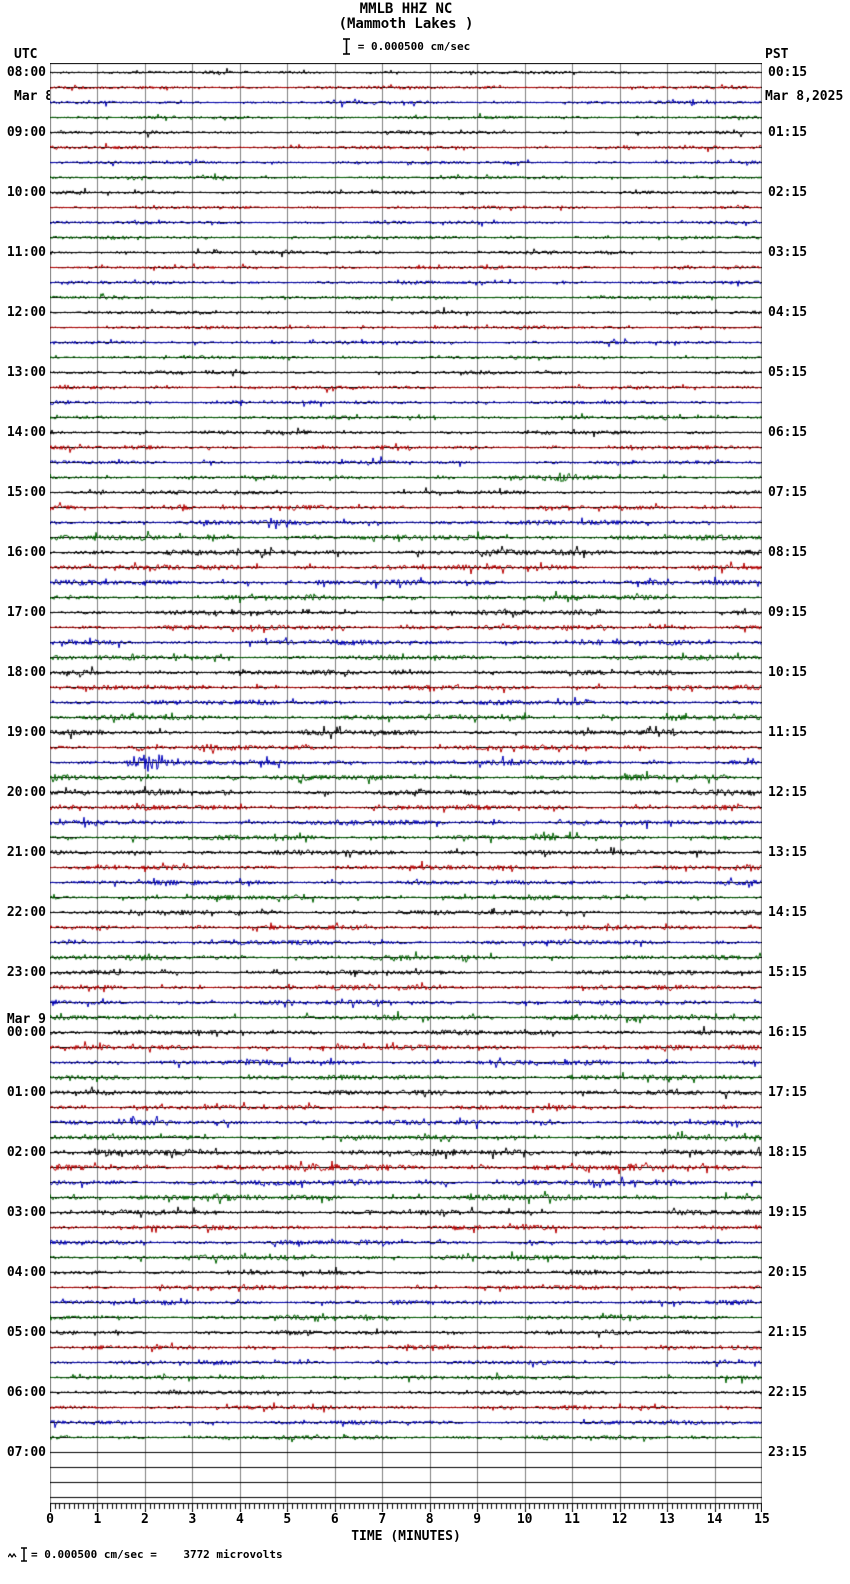 The height and width of the screenshot is (1584, 850). Describe the element at coordinates (477, 1519) in the screenshot. I see `x-tick-label: 9` at that location.